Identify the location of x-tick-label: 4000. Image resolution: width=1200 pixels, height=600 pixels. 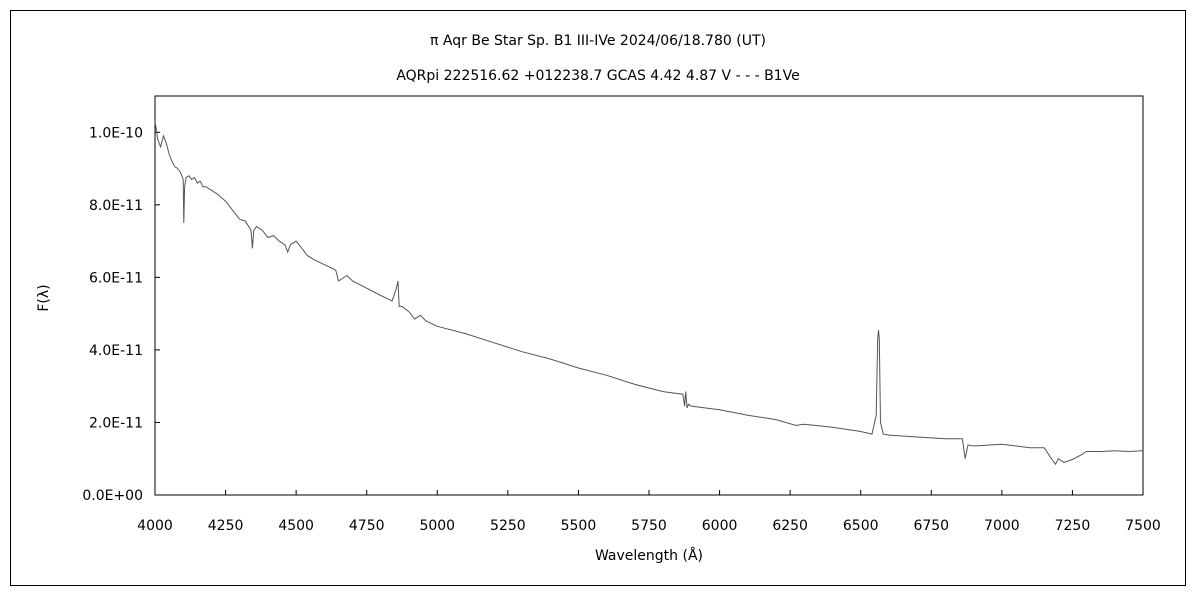
(155, 526).